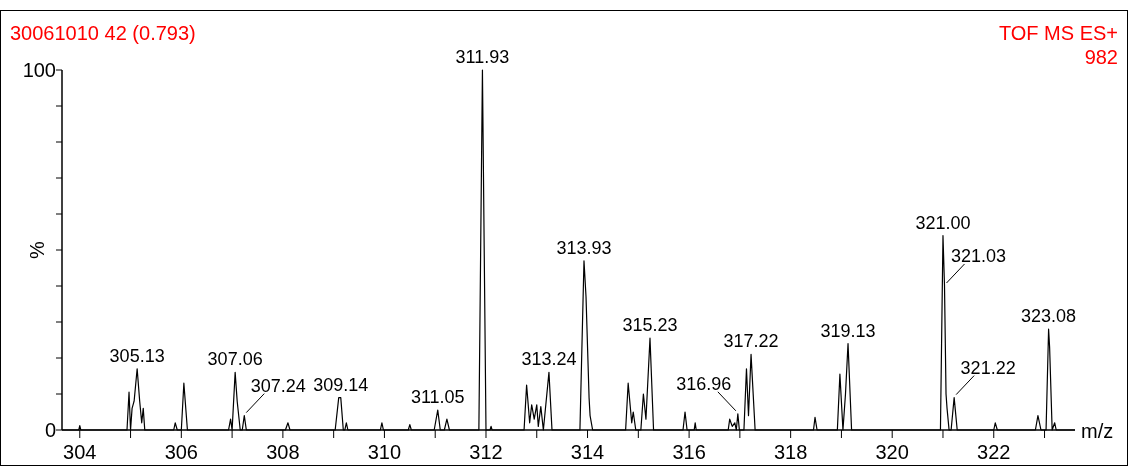 This screenshot has height=466, width=1128. Describe the element at coordinates (650, 325) in the screenshot. I see `annotation: 315.23` at that location.